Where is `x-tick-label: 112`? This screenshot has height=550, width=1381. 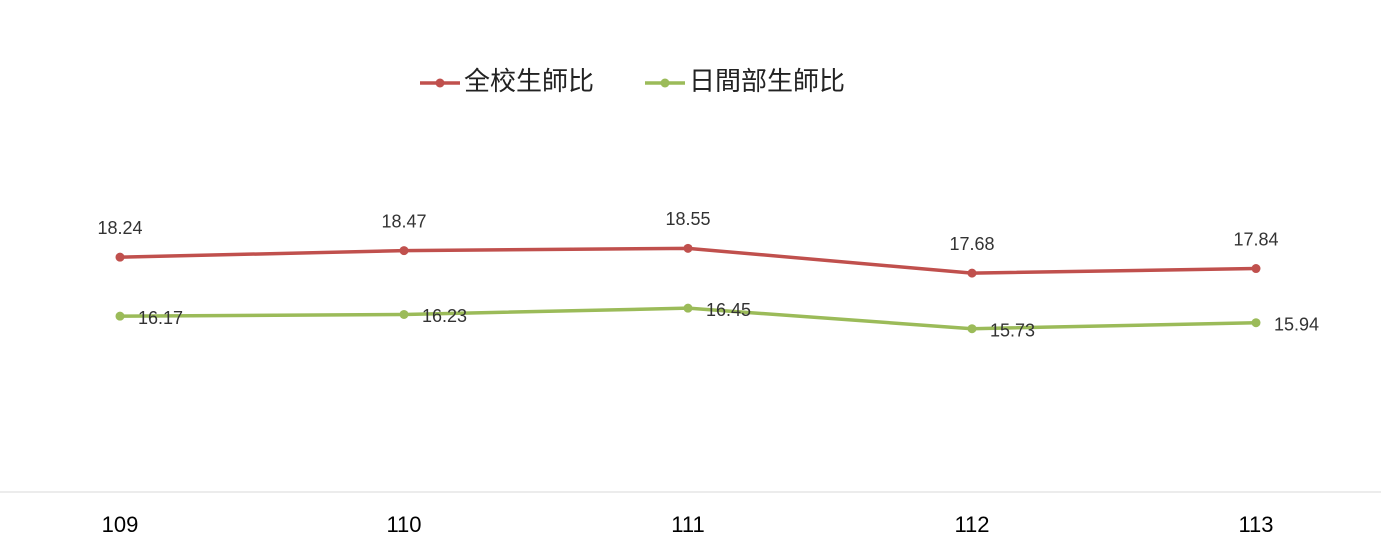
x-tick-label: 112 is located at coordinates (971, 524).